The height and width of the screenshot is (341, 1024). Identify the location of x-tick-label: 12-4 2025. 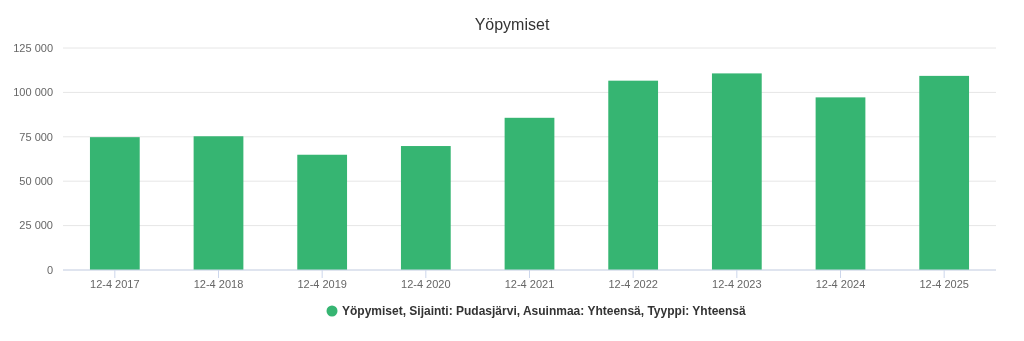
(944, 284).